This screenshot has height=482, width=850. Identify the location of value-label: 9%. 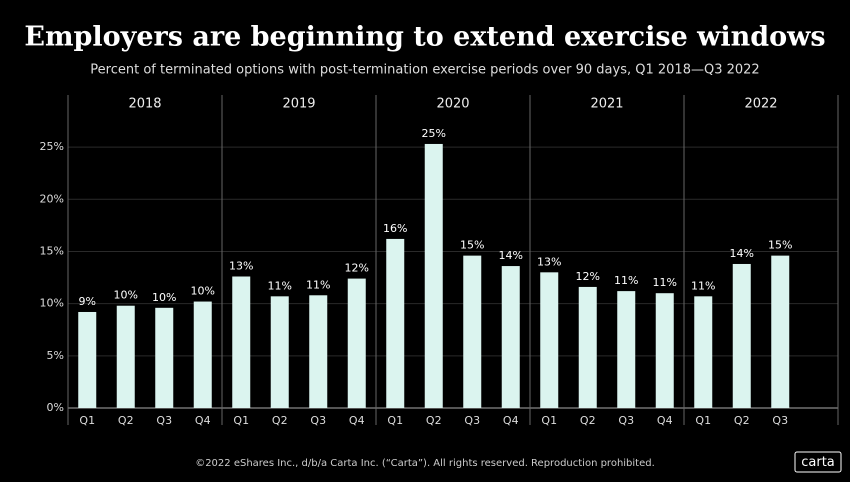
(87, 301).